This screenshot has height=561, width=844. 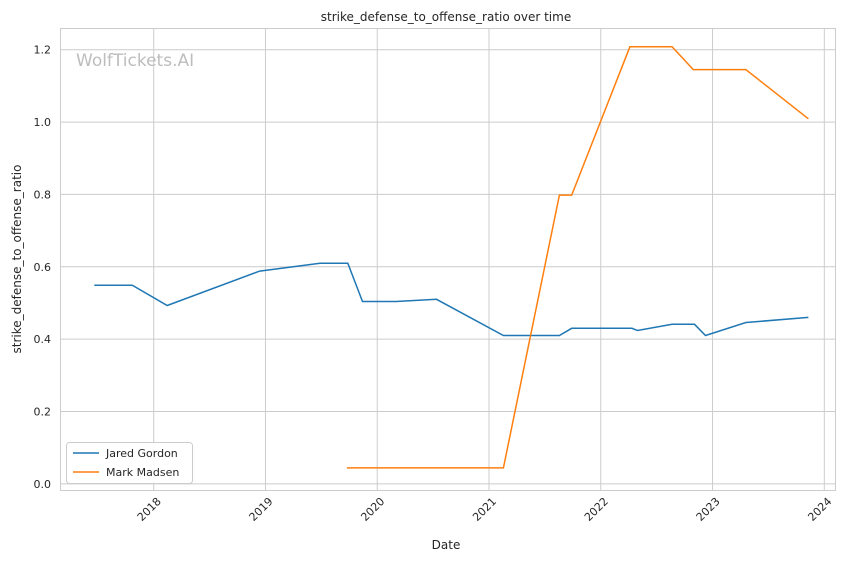 What do you see at coordinates (43, 484) in the screenshot?
I see `y-tick-label: 0.0` at bounding box center [43, 484].